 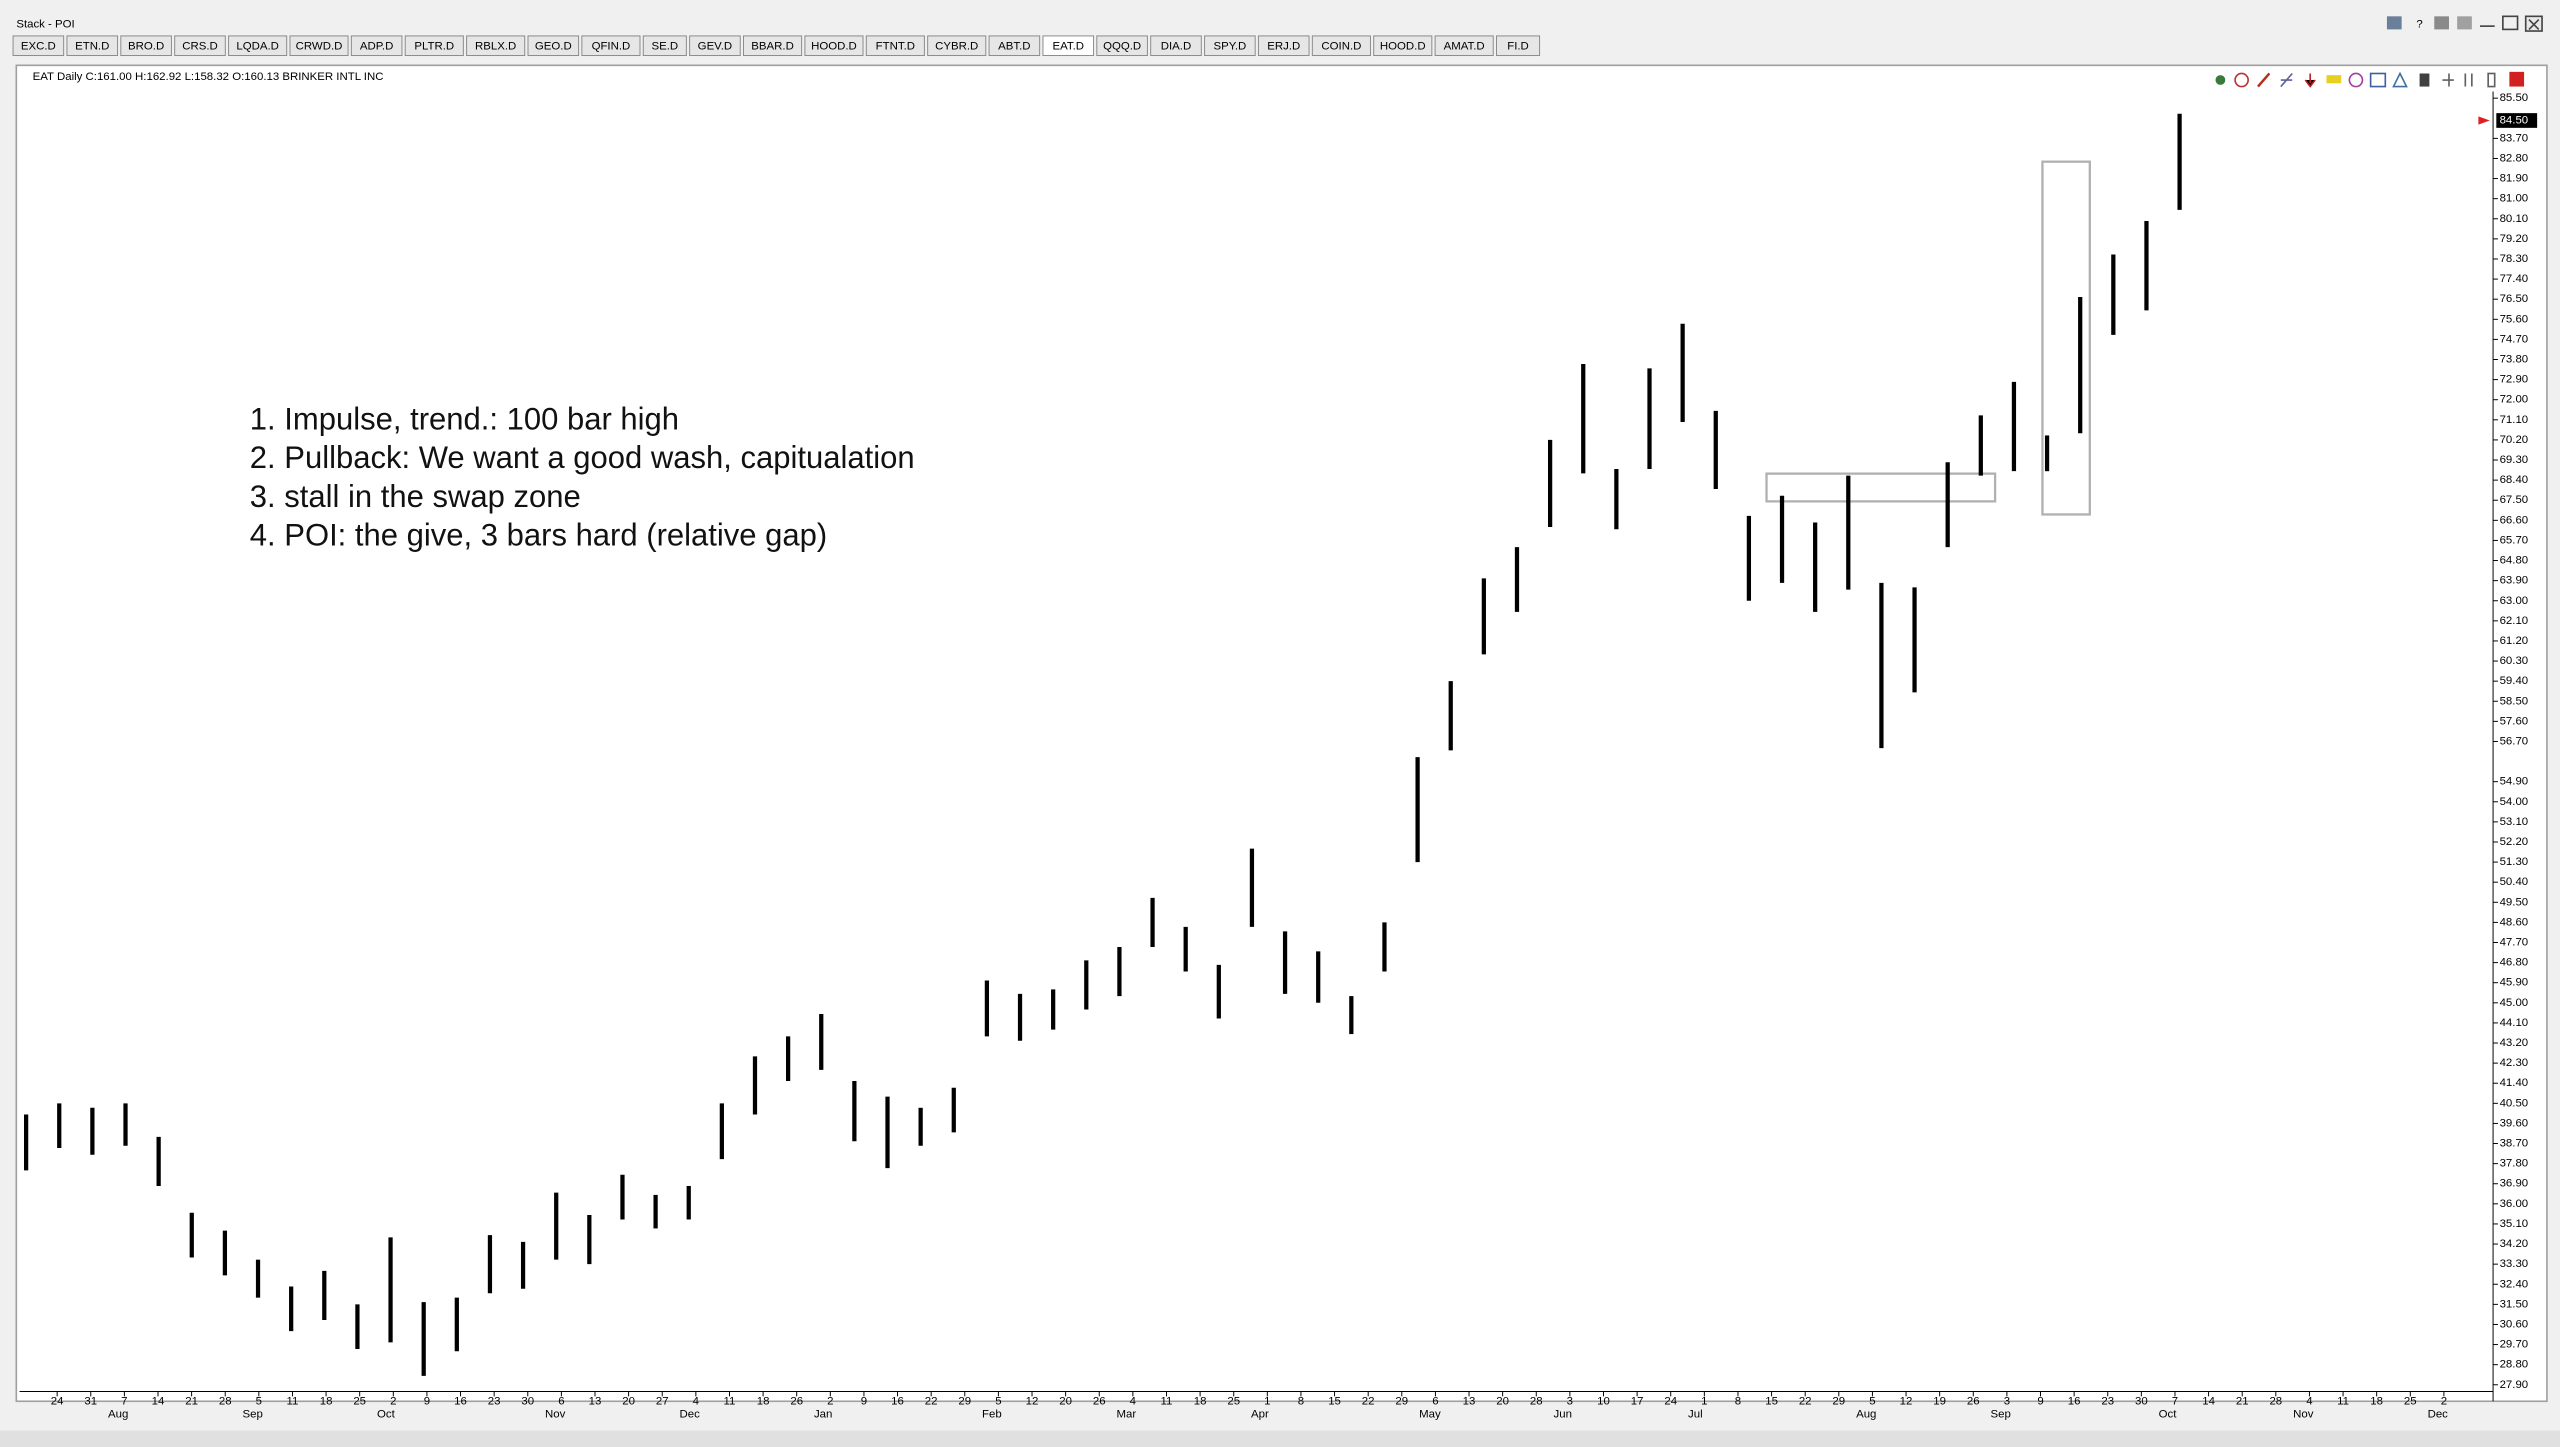 I want to click on y-tick-label: 36.00, so click(x=2514, y=1204).